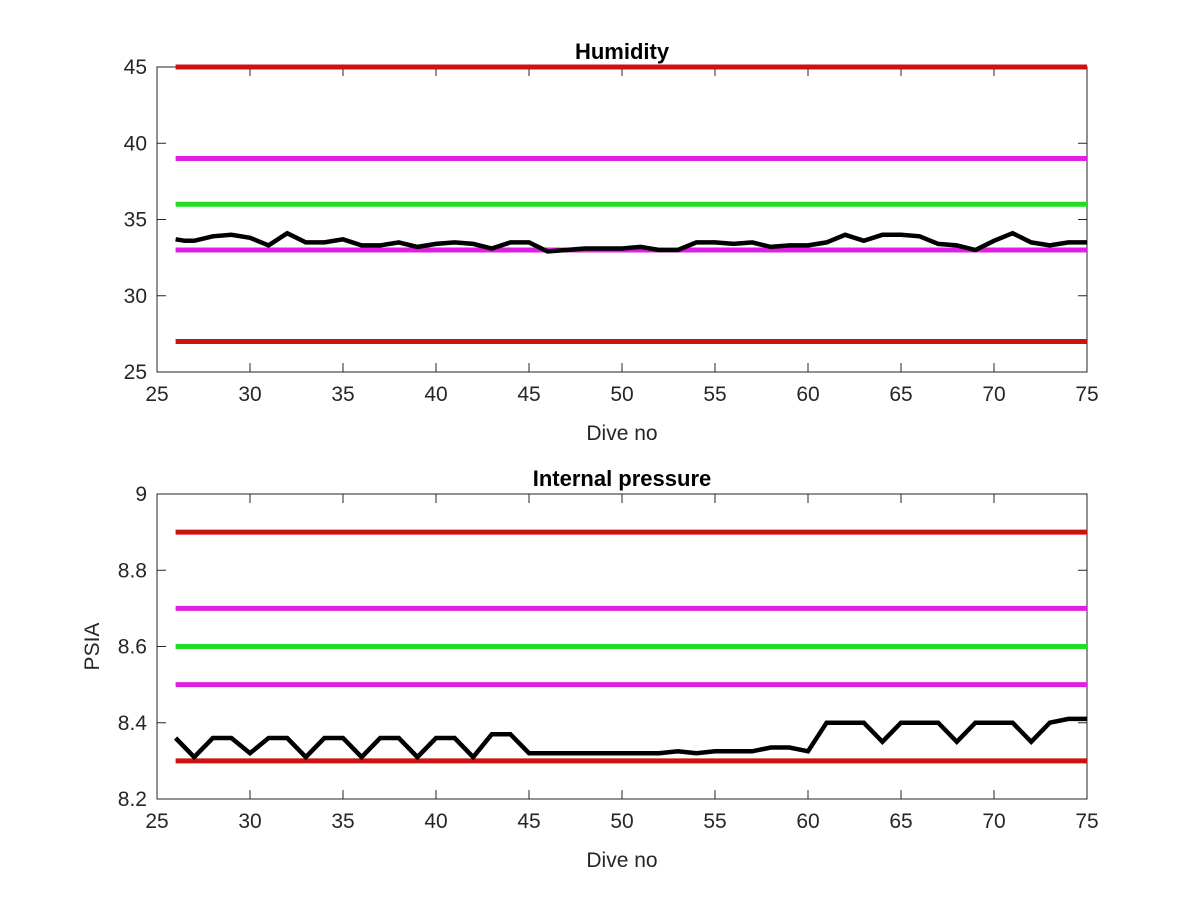 The image size is (1200, 900). I want to click on humidity-x-tick-label: 45, so click(528, 394).